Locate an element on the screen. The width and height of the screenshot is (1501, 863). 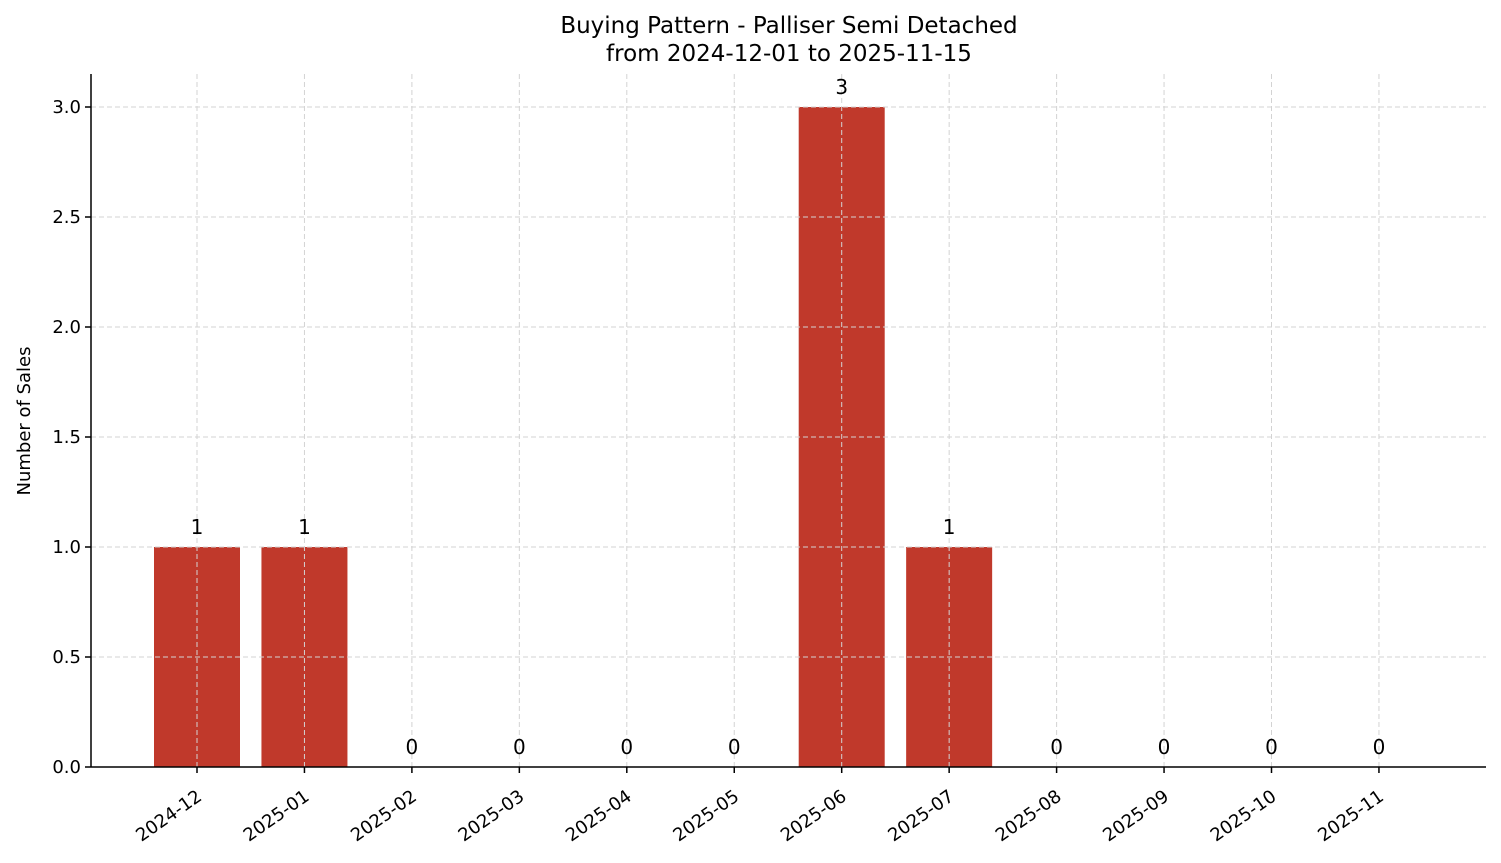
chart-subtitle: from 2024-12-01 to 2025-11-15 is located at coordinates (789, 54).